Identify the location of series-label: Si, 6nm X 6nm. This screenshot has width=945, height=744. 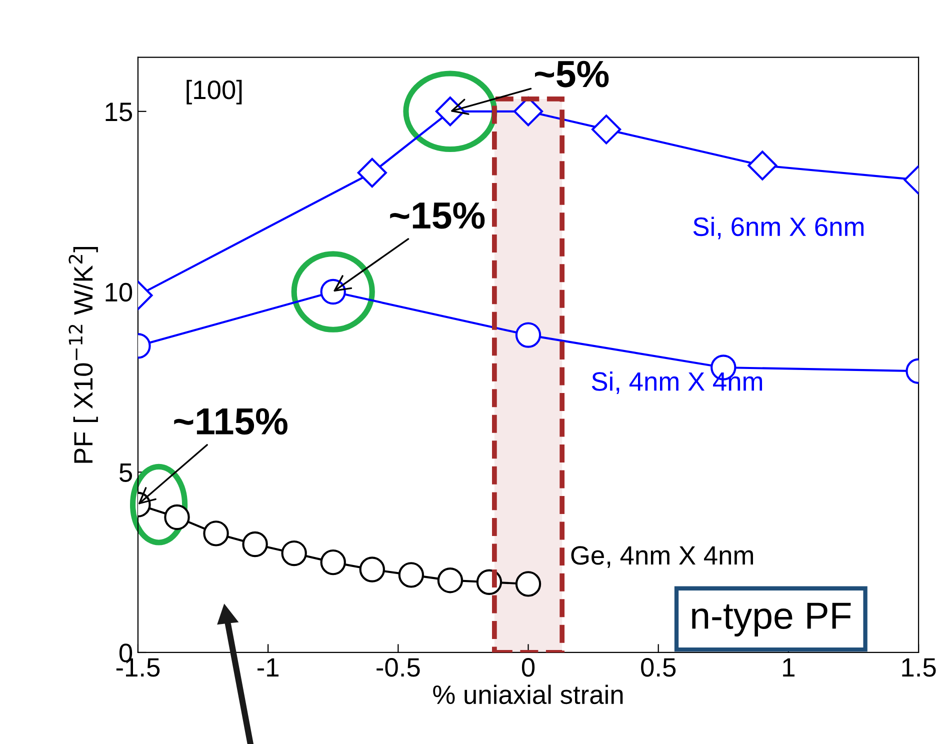
(778, 228).